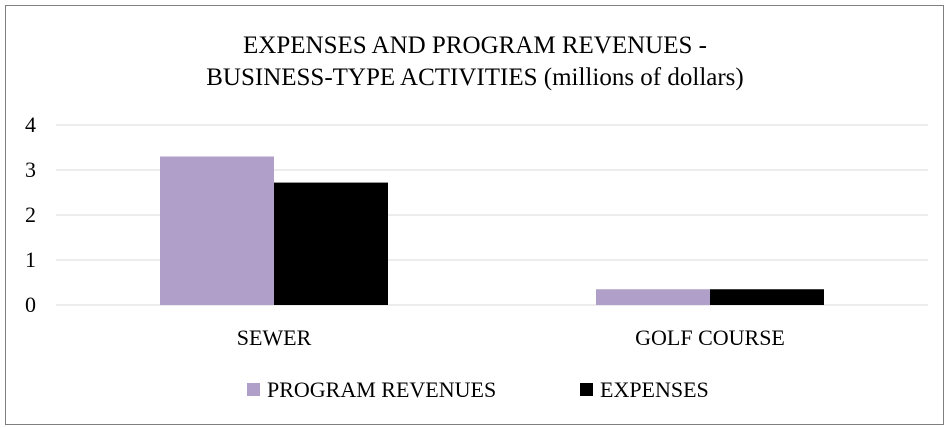 This screenshot has width=951, height=428. What do you see at coordinates (30, 169) in the screenshot?
I see `y-tick-label-3: 3` at bounding box center [30, 169].